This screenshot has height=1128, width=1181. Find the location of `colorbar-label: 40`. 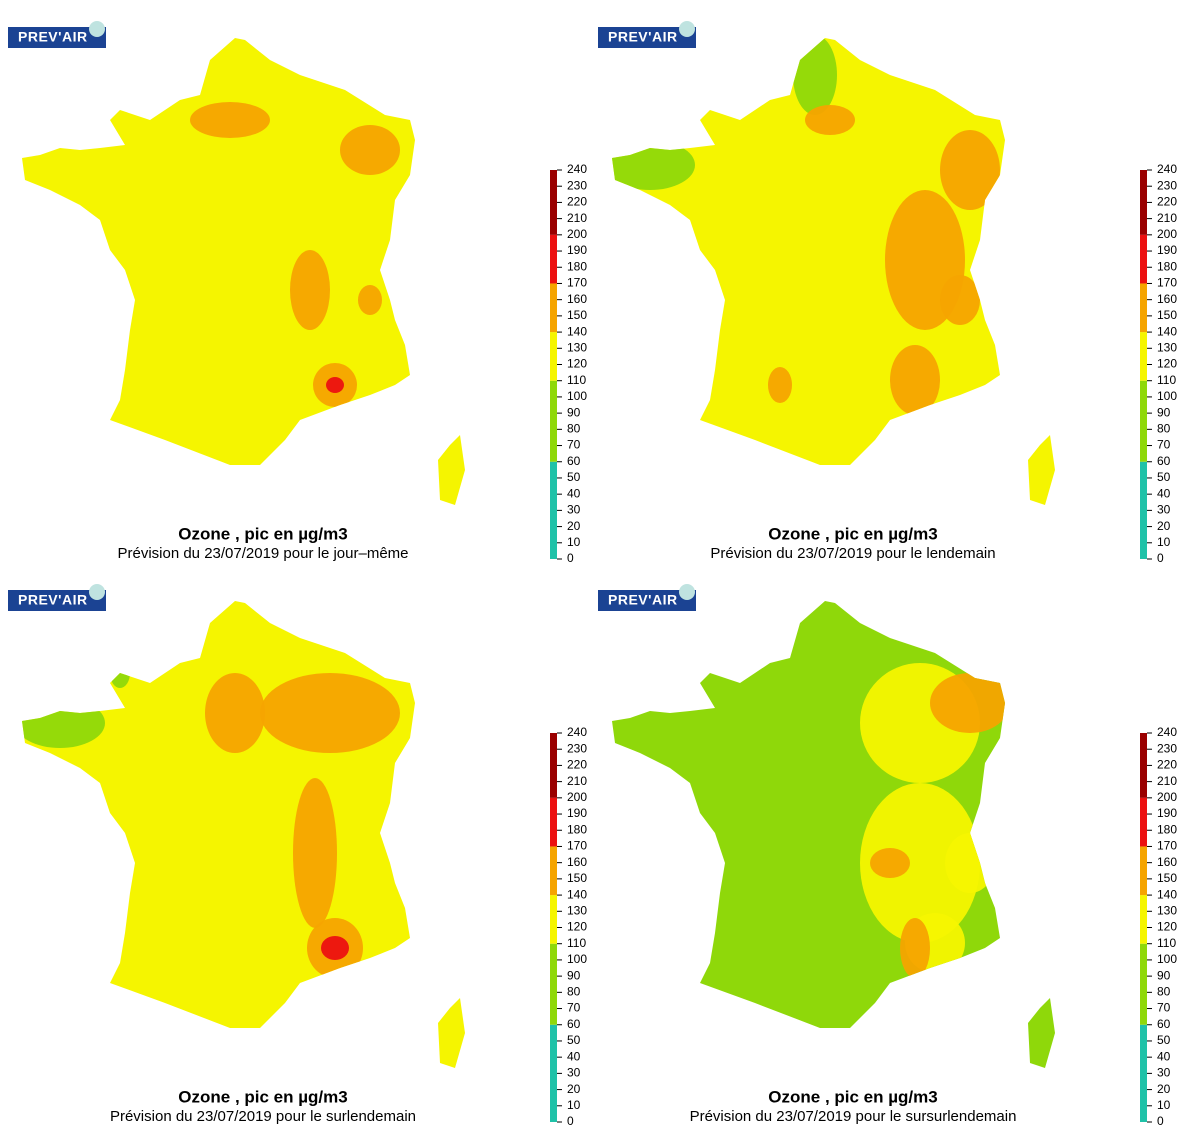

colorbar-label: 40 is located at coordinates (574, 1056).